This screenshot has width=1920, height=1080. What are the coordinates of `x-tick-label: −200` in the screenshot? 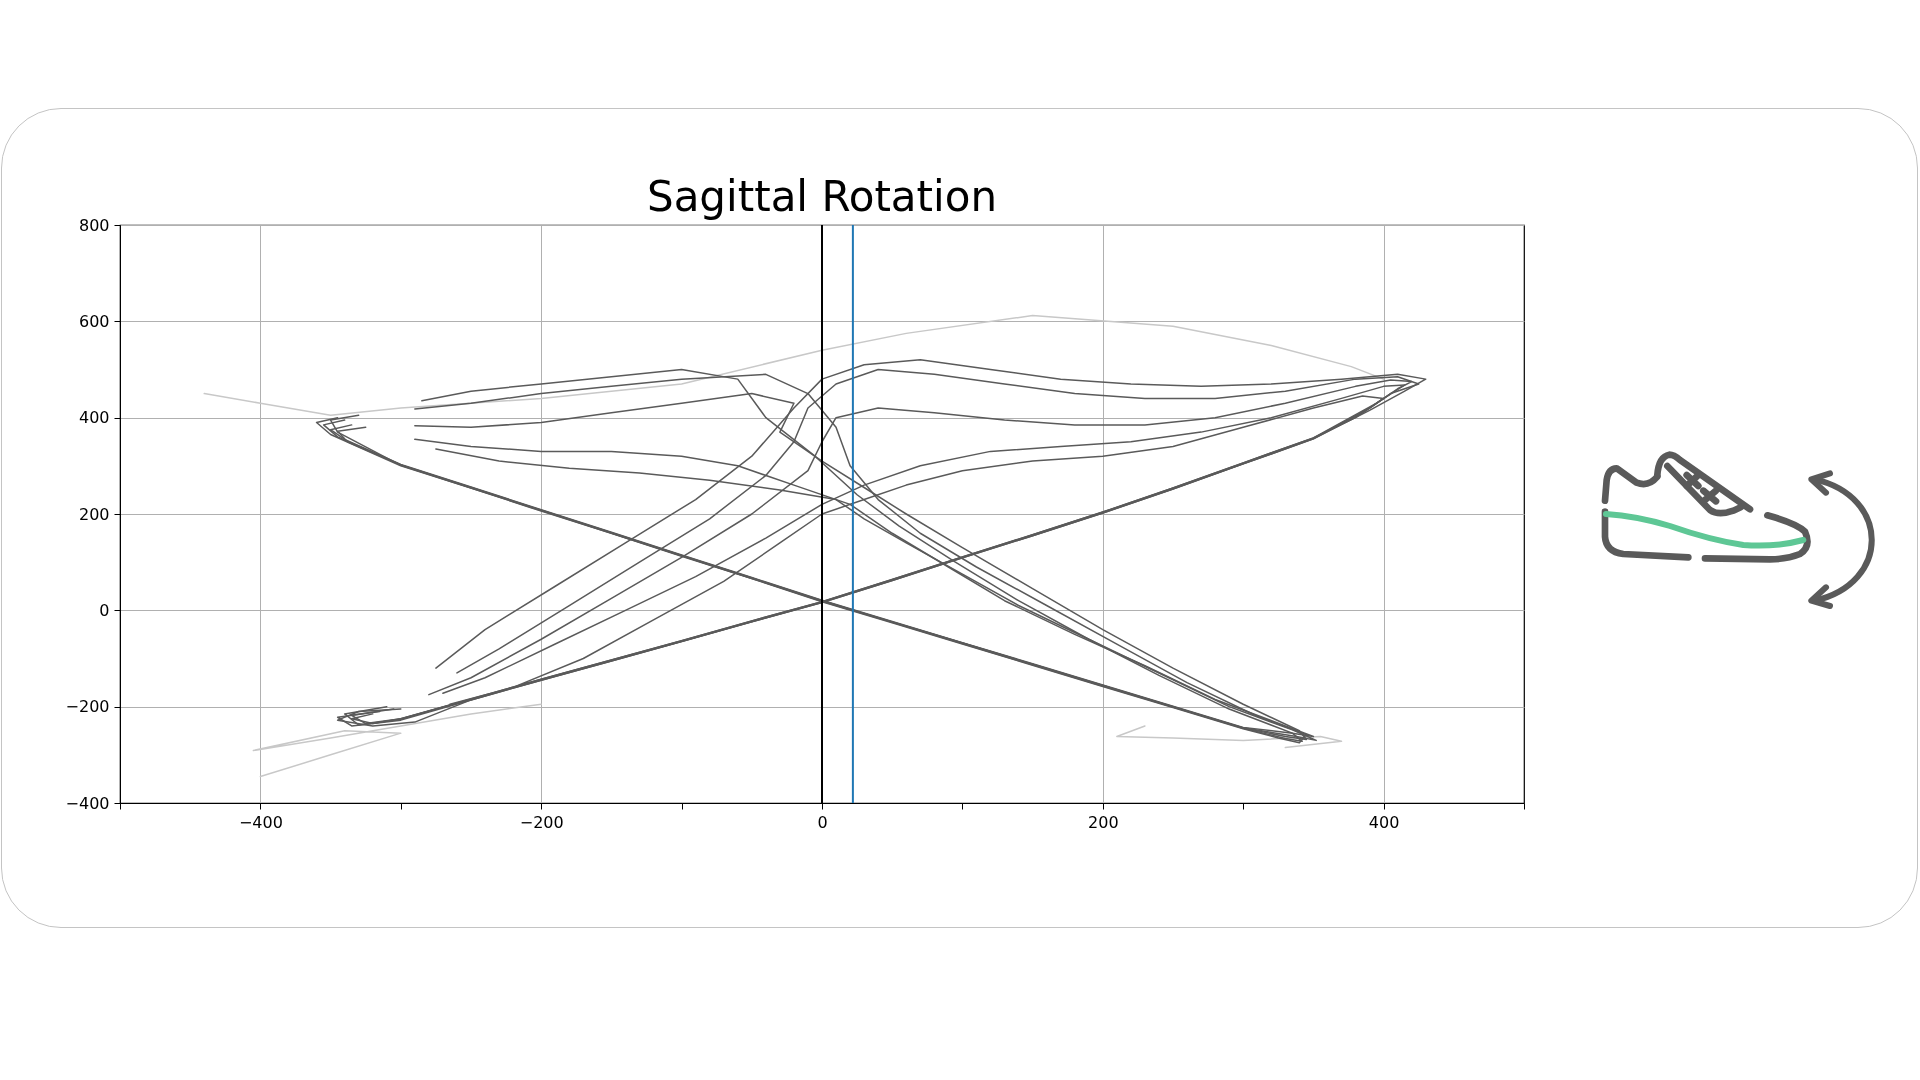 It's located at (541, 822).